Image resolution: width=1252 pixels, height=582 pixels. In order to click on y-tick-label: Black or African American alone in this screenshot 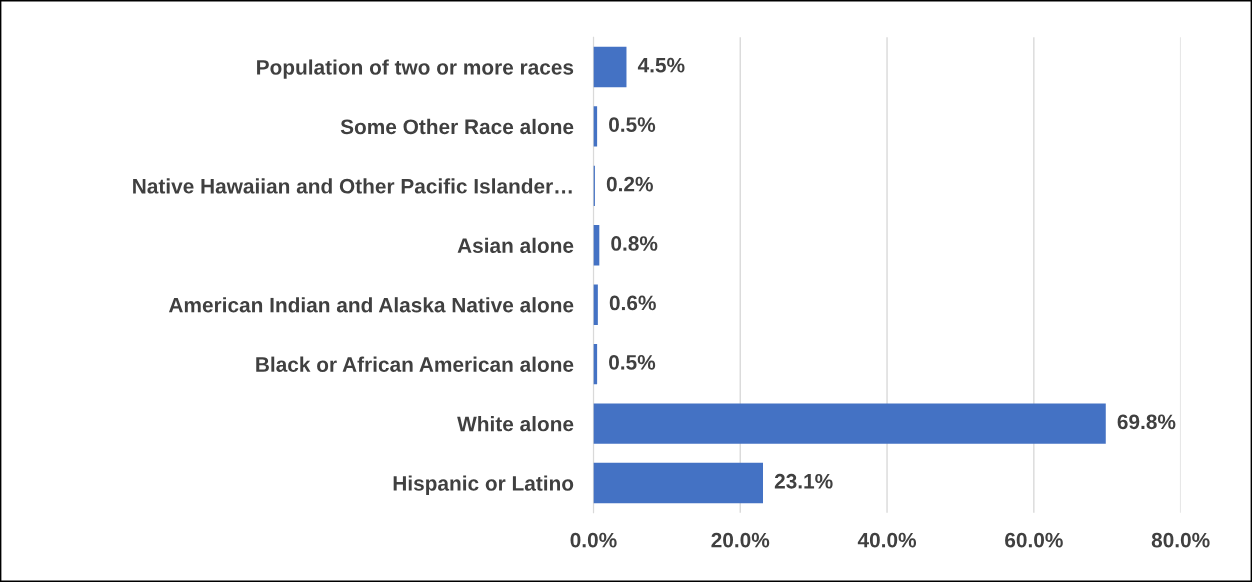, I will do `click(415, 364)`.